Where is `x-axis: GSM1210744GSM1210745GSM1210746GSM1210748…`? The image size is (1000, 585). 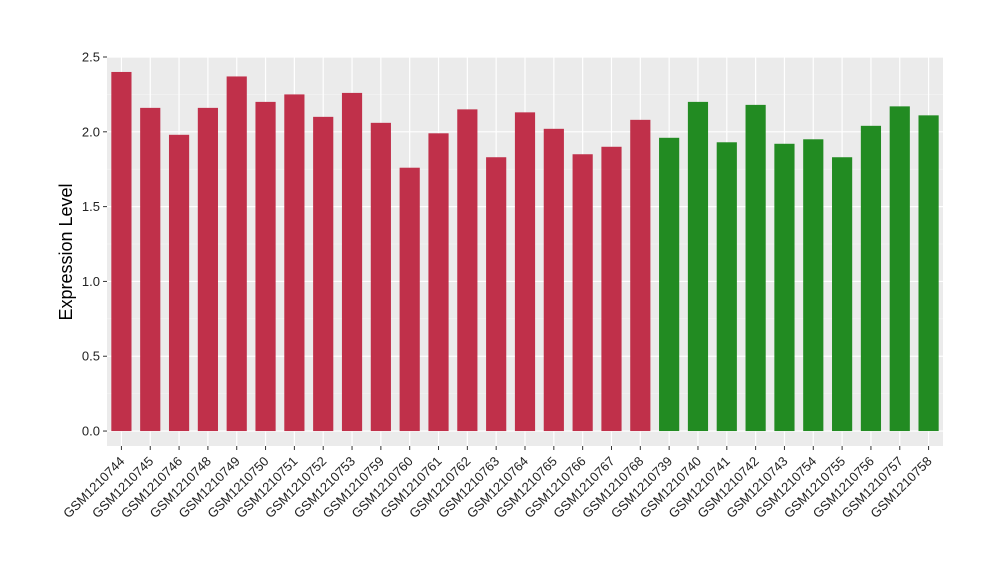 x-axis: GSM1210744GSM1210745GSM1210746GSM1210748… is located at coordinates (497, 483).